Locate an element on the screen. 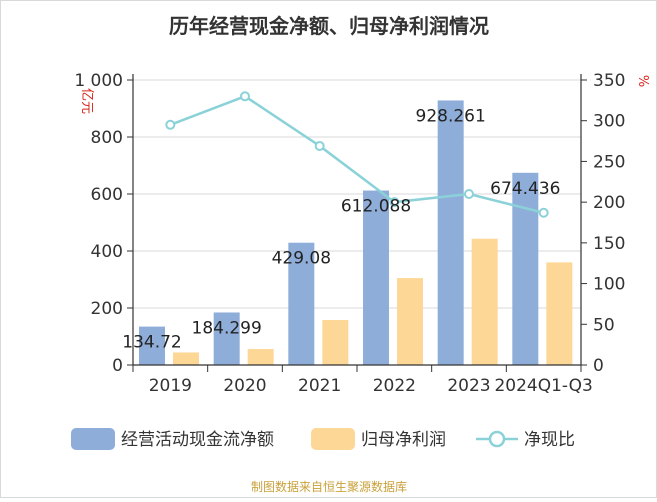 This screenshot has height=502, width=657. x-tick-label: 2019 is located at coordinates (170, 386).